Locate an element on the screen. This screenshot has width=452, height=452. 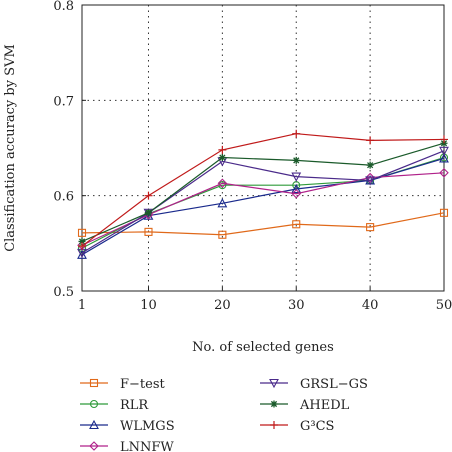
y-tick-label: 0.7 is located at coordinates (63, 101).